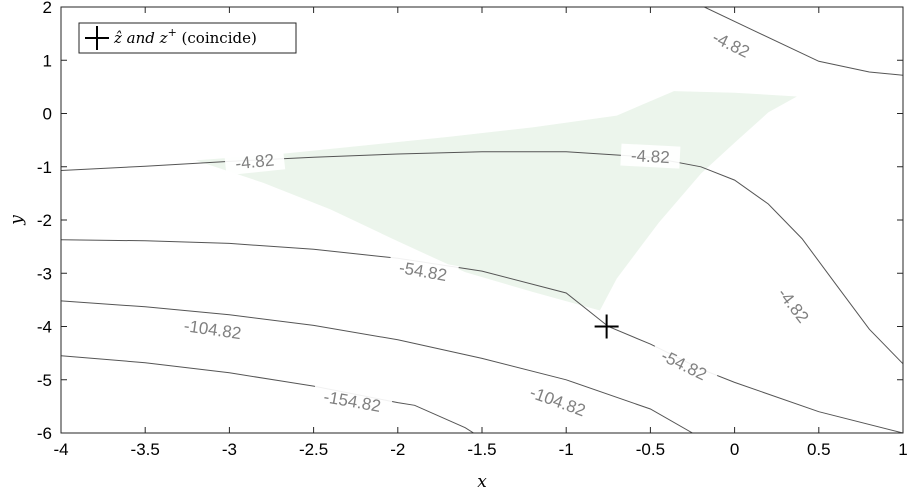 The height and width of the screenshot is (491, 907). What do you see at coordinates (17, 220) in the screenshot?
I see `y-axis-label: y` at bounding box center [17, 220].